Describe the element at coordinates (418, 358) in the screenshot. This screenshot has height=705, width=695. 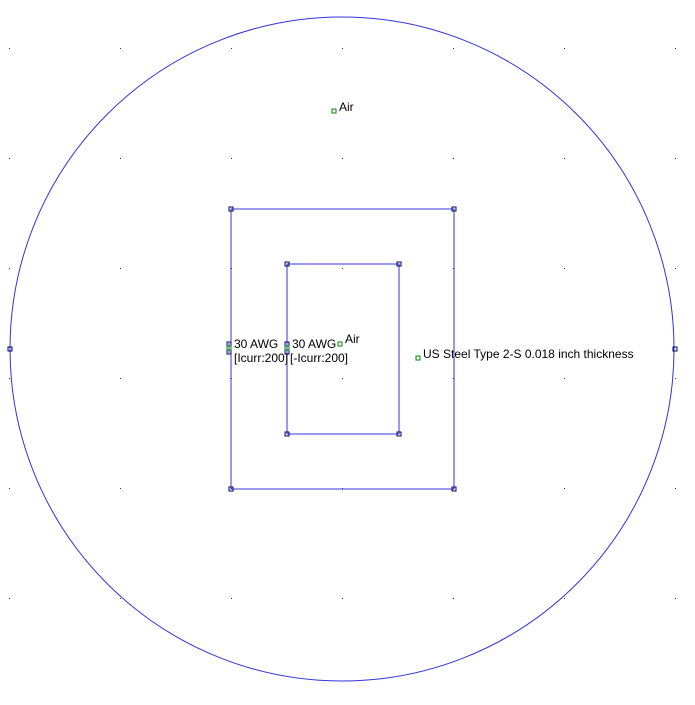
I see `block-marker-steel` at that location.